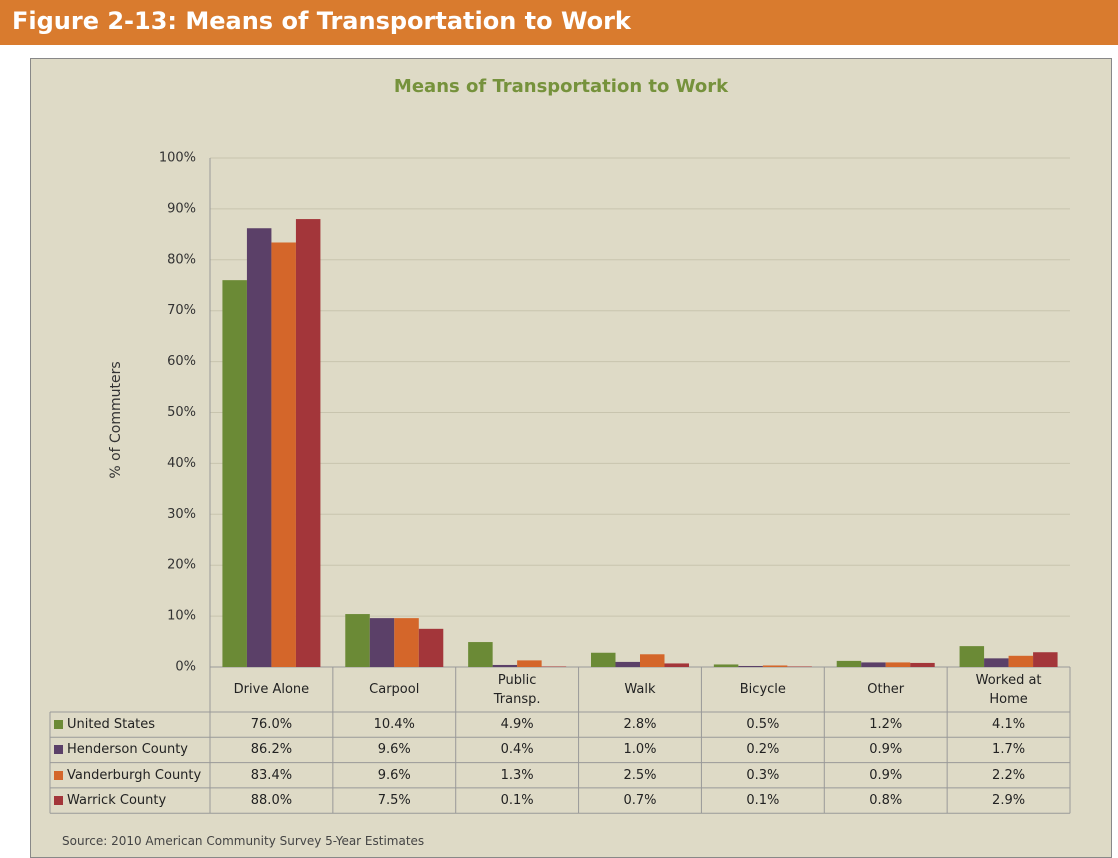  I want to click on table-value: 1.0%, so click(640, 750).